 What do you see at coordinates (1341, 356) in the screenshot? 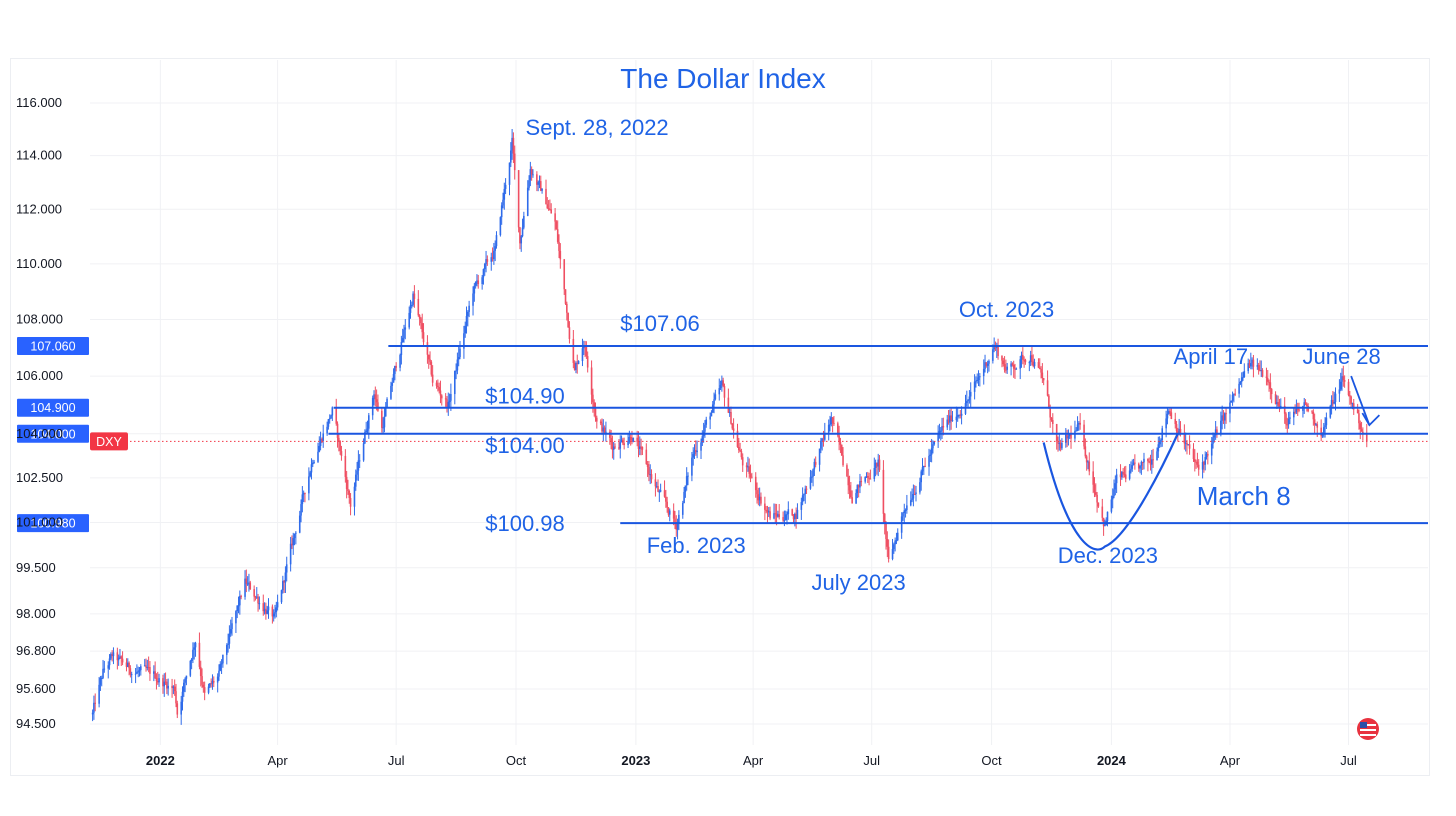
I see `date-annotation: June 28` at bounding box center [1341, 356].